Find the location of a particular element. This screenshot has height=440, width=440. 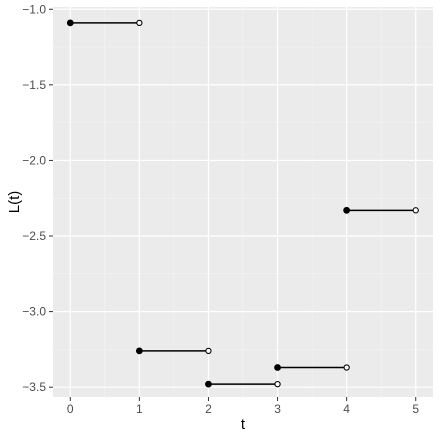

x-tick-label: 1 is located at coordinates (139, 409).